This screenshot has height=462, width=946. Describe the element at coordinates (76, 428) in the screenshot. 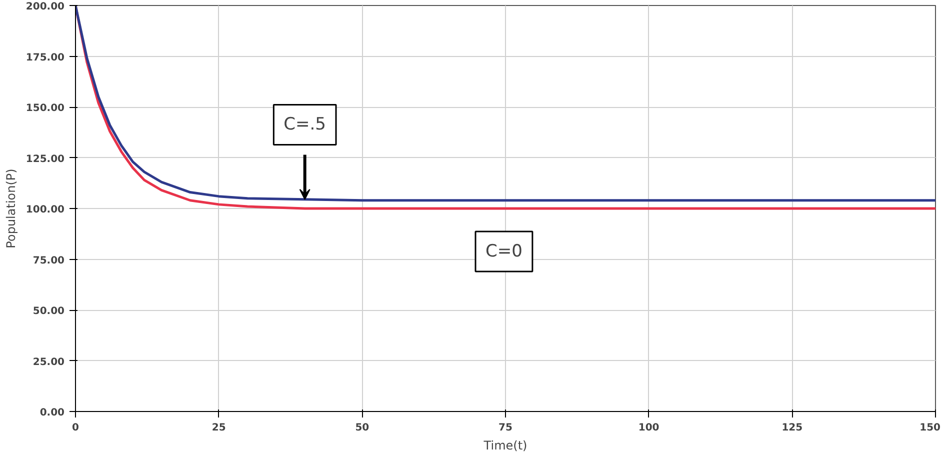

I see `x-tick-label: 0` at that location.